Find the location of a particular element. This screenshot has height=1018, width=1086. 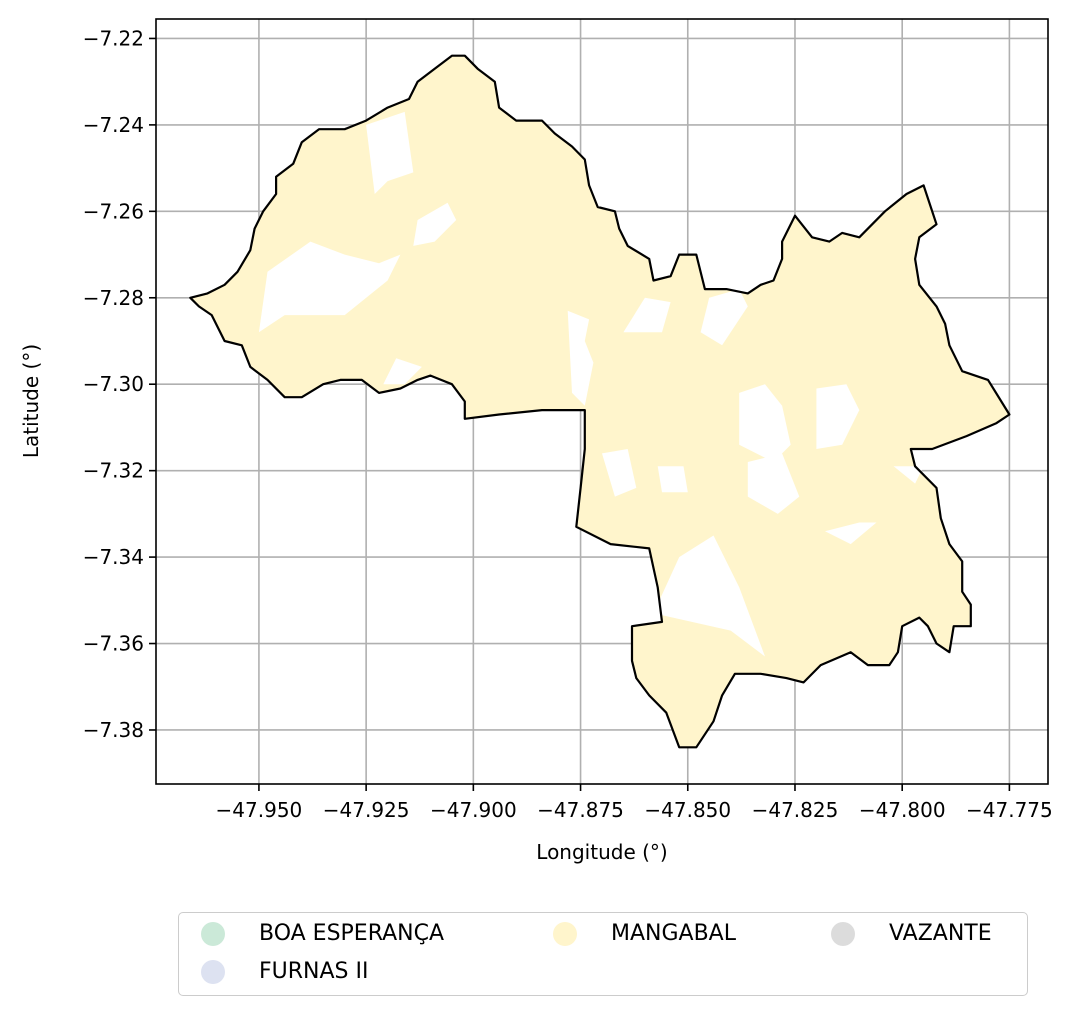

x-tick-label: −47.950 is located at coordinates (259, 810).